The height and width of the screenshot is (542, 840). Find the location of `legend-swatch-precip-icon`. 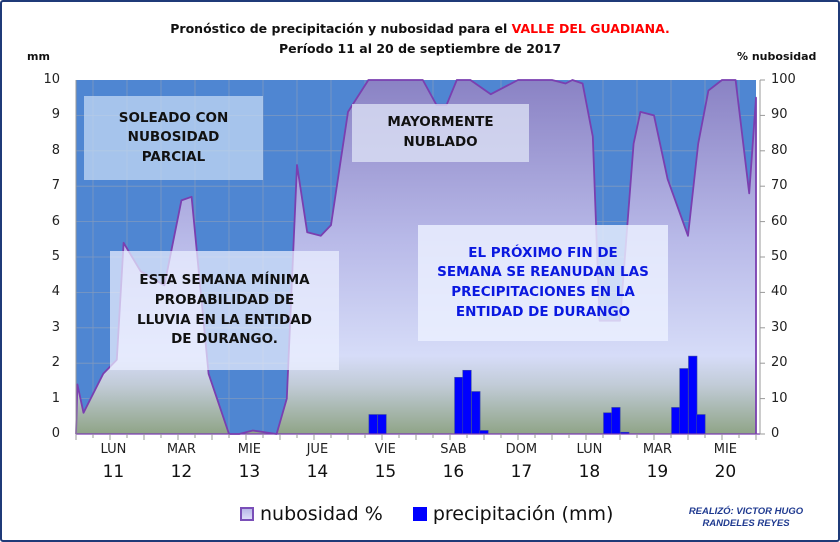

legend-swatch-precip-icon is located at coordinates (419, 514).